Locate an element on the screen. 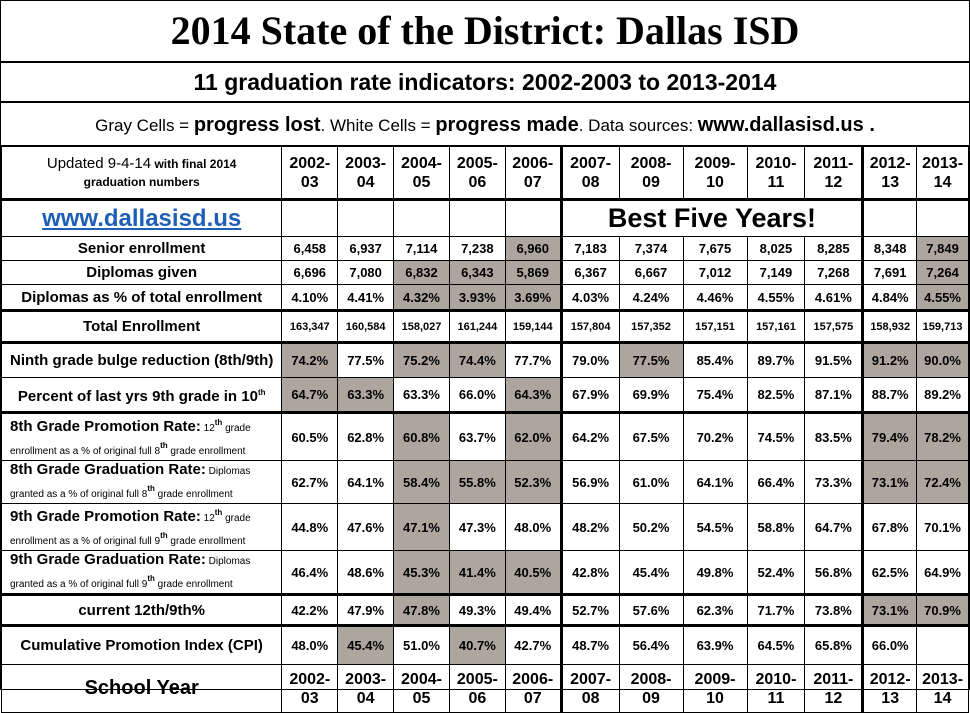 This screenshot has height=713, width=970. value-cell: 74.5% is located at coordinates (776, 436).